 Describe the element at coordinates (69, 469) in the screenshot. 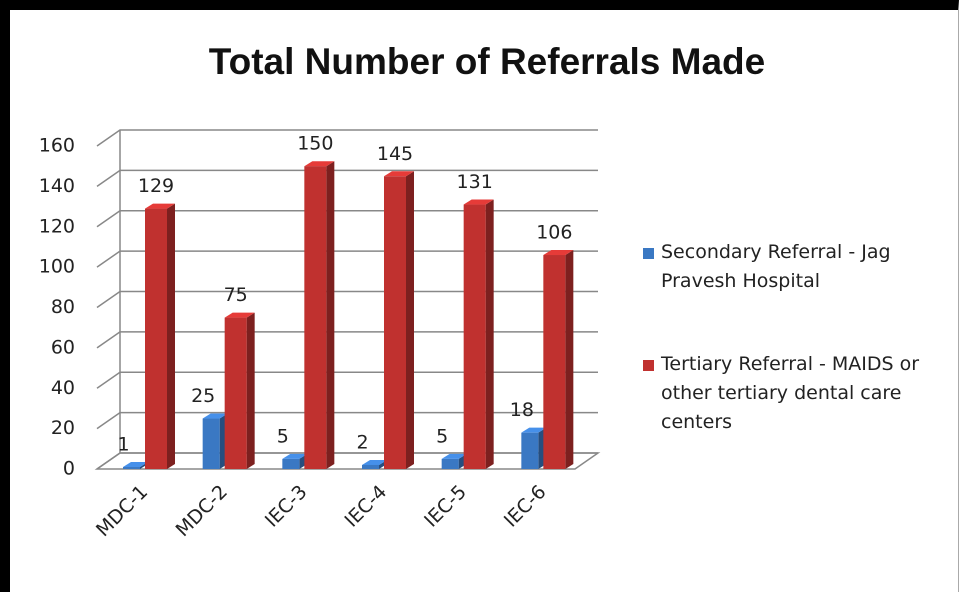

I see `y-tick-label: 0` at that location.